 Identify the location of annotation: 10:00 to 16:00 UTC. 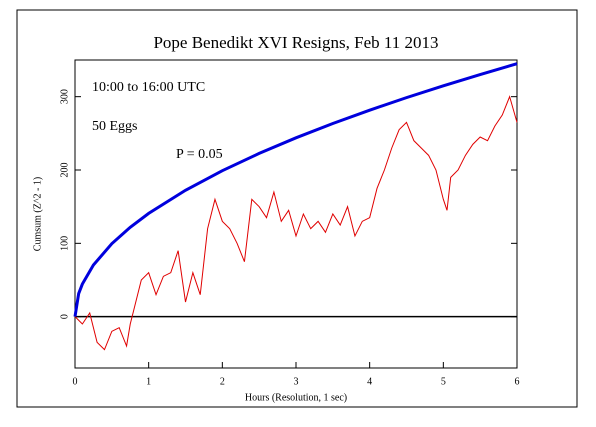
(148, 87).